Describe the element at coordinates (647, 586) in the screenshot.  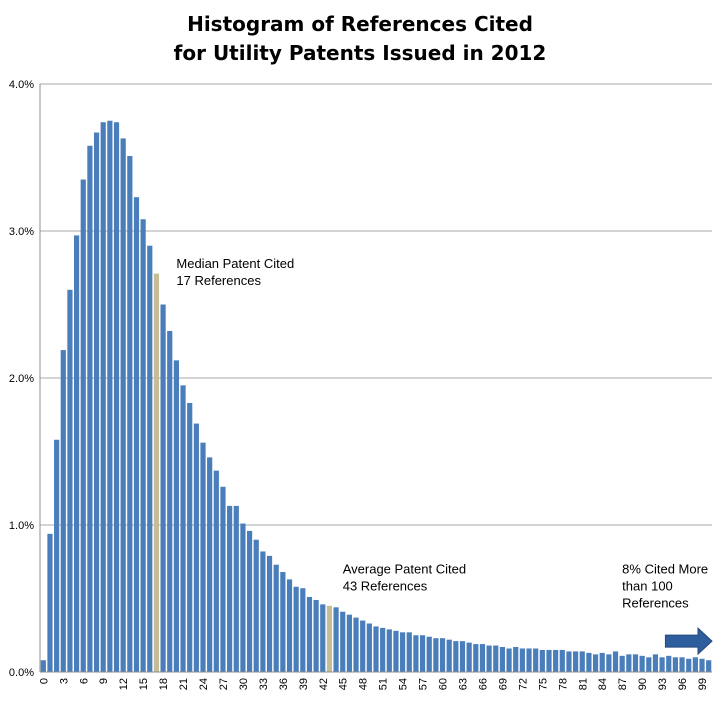
I see `annotation-text: than 100` at that location.